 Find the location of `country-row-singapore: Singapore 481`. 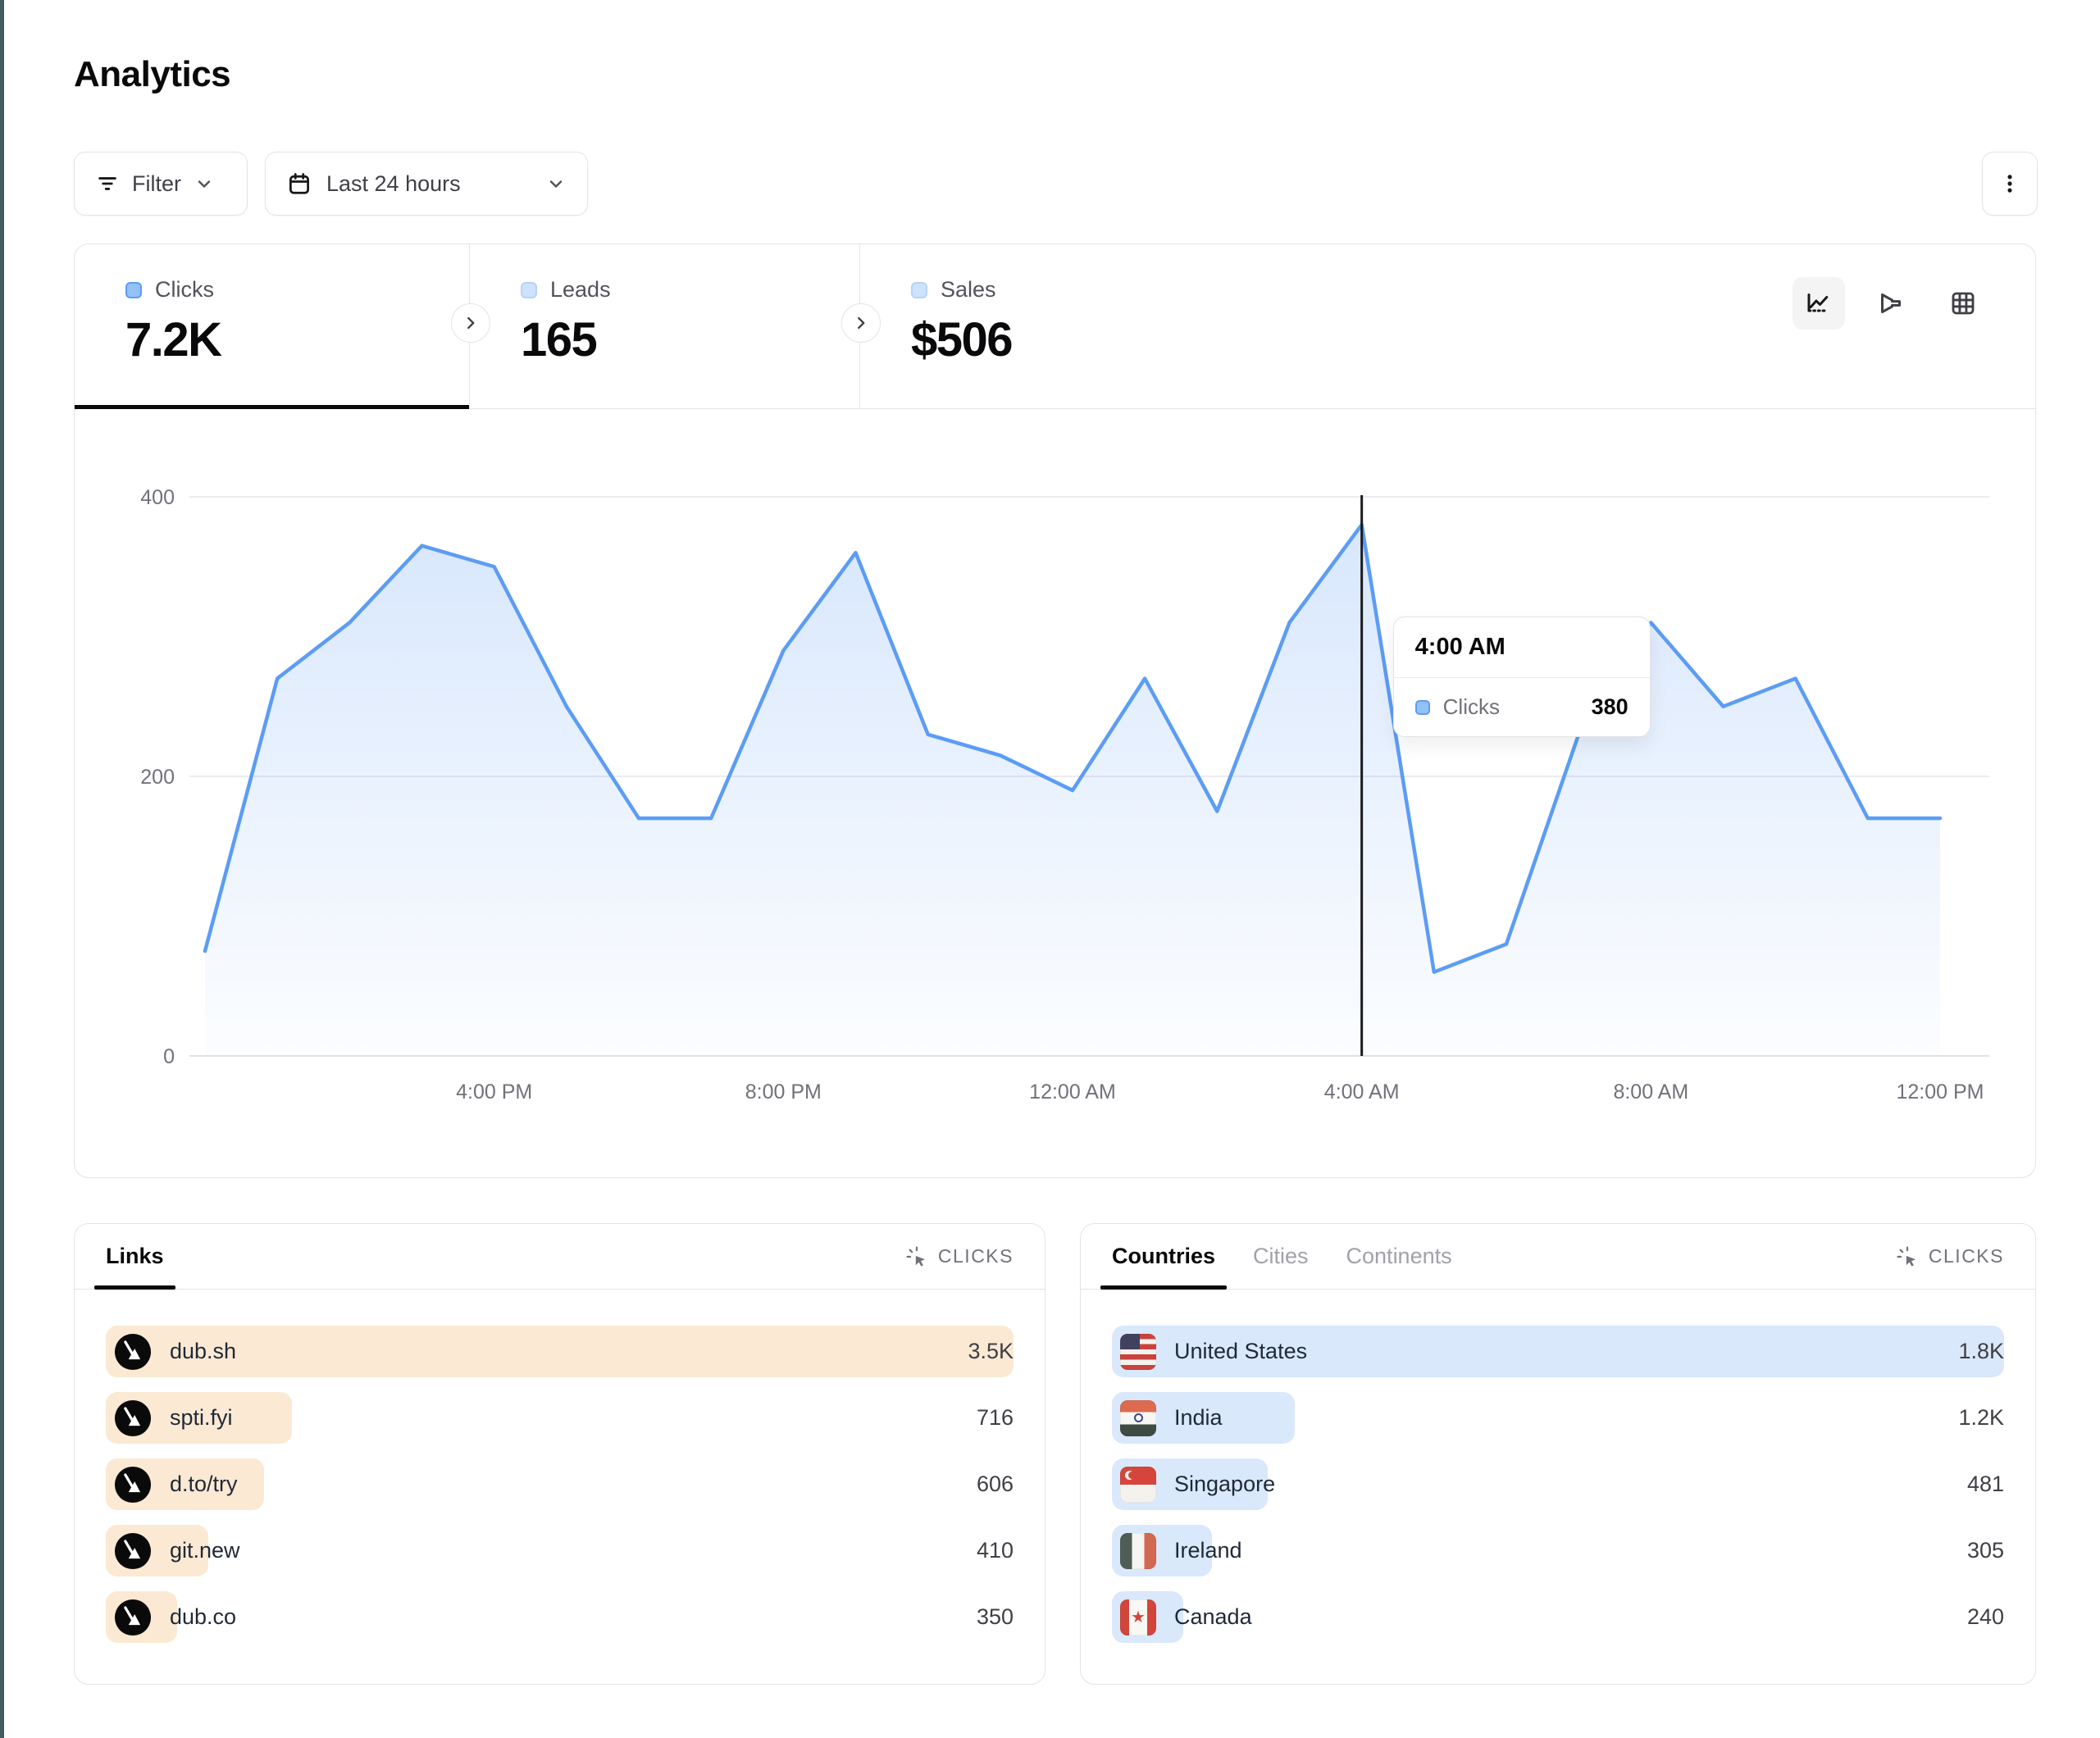

country-row-singapore: Singapore 481 is located at coordinates (1558, 1484).